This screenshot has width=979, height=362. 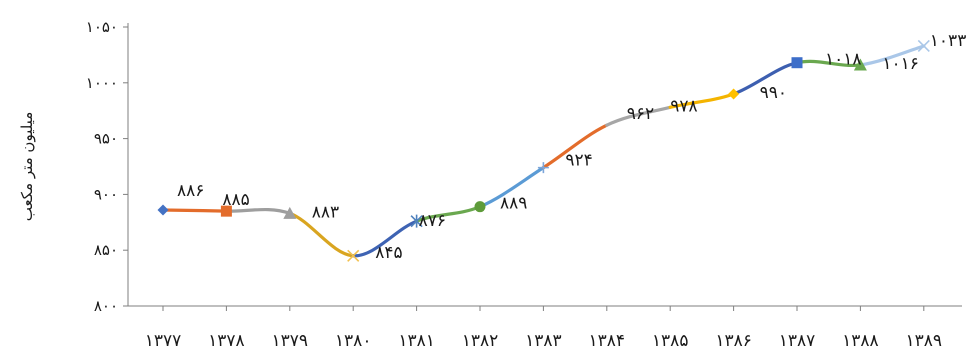 What do you see at coordinates (733, 341) in the screenshot?
I see `x-tick-label: ۱۳۸۶` at bounding box center [733, 341].